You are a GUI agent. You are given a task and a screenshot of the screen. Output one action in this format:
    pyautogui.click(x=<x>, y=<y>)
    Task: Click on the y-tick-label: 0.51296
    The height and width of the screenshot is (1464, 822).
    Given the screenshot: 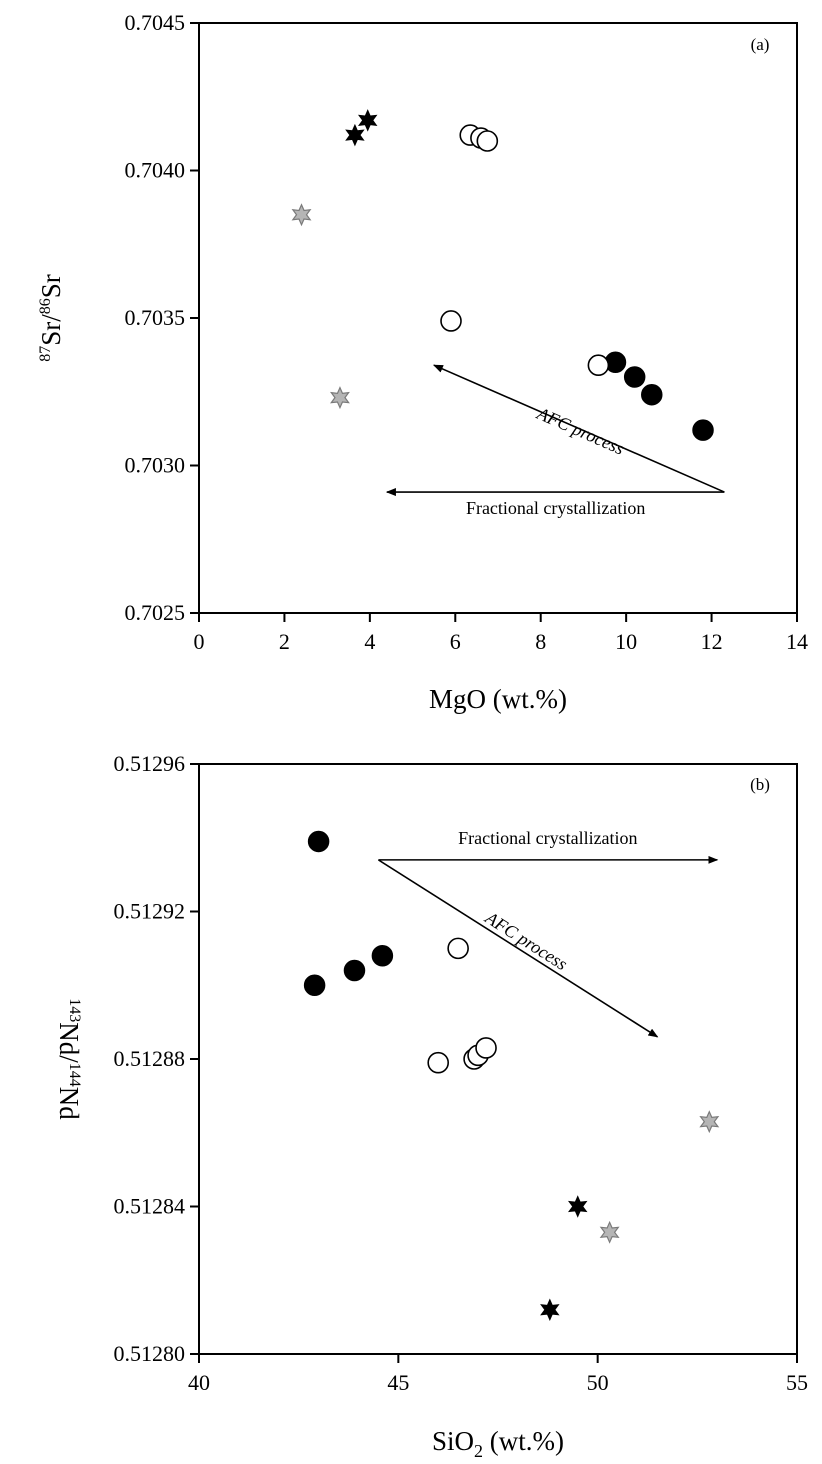 What is the action you would take?
    pyautogui.click(x=150, y=763)
    